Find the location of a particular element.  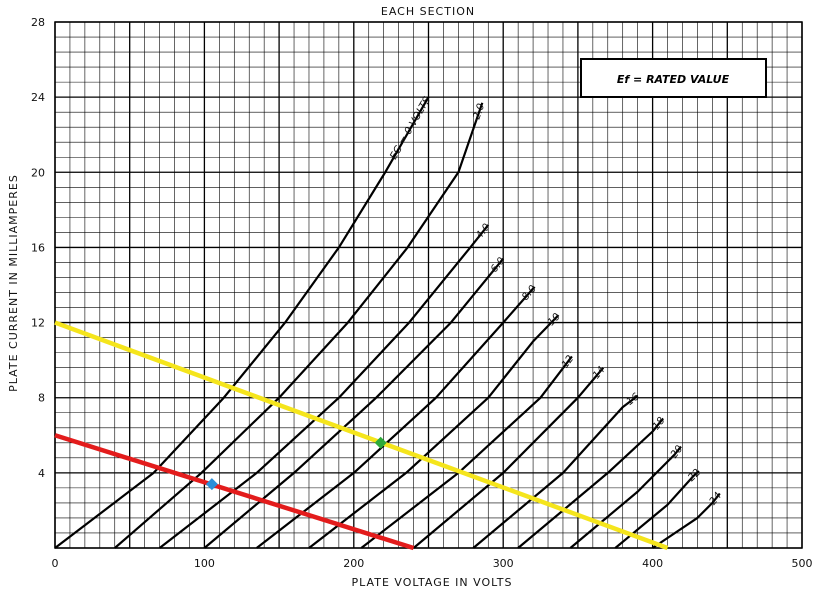

y-tick-label: 20 is located at coordinates (38, 172).